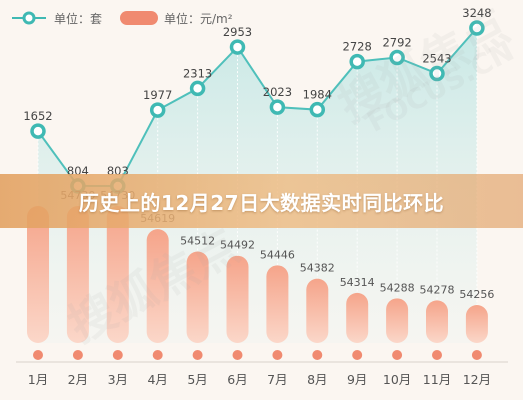 The width and height of the screenshot is (523, 400). I want to click on x-tick-label: 1月, so click(38, 379).